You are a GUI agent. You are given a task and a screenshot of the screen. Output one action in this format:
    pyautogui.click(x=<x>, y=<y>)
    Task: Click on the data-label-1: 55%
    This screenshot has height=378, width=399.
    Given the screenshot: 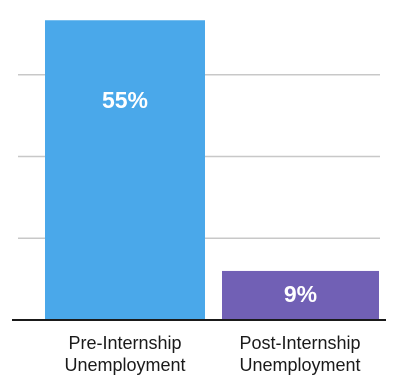 What is the action you would take?
    pyautogui.click(x=125, y=100)
    